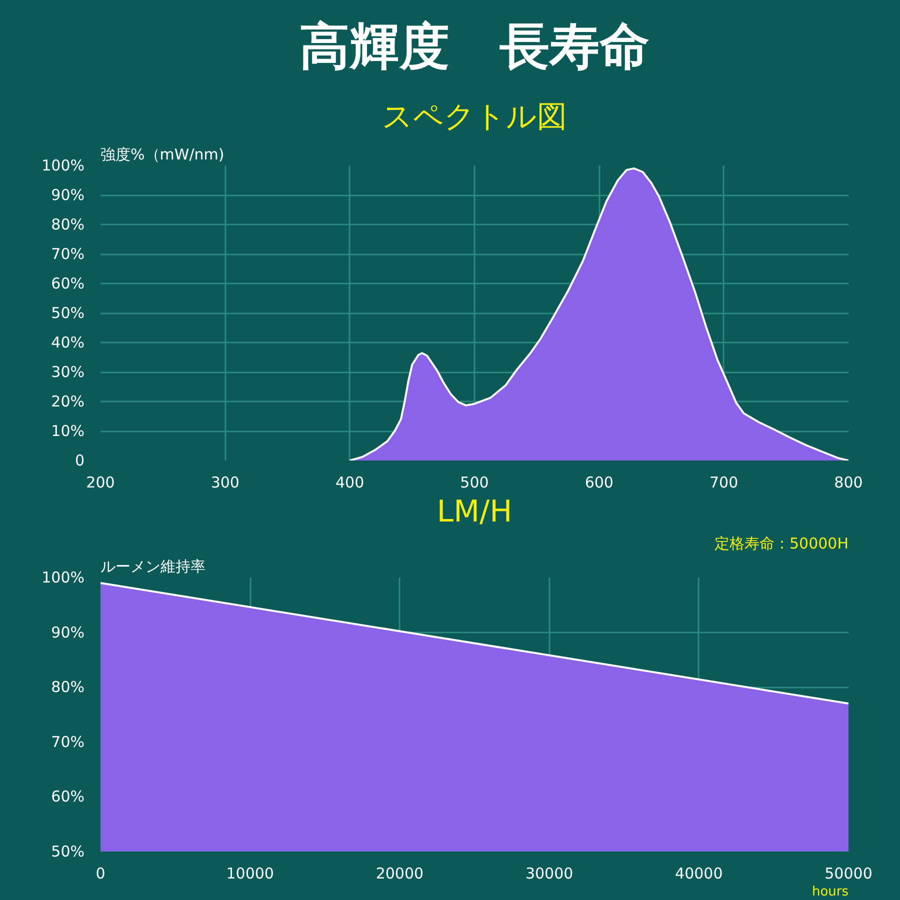  I want to click on y-tick-label: 20%, so click(68, 401).